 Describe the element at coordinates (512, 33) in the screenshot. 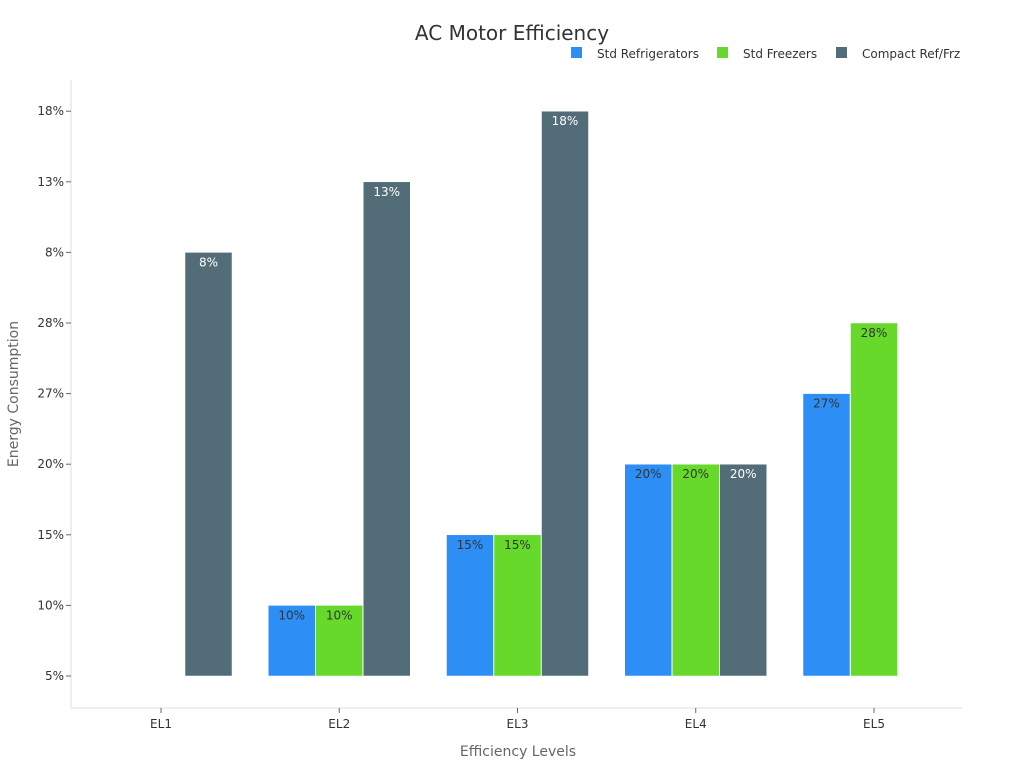

I see `chart-title: AC Motor Efficiency` at that location.